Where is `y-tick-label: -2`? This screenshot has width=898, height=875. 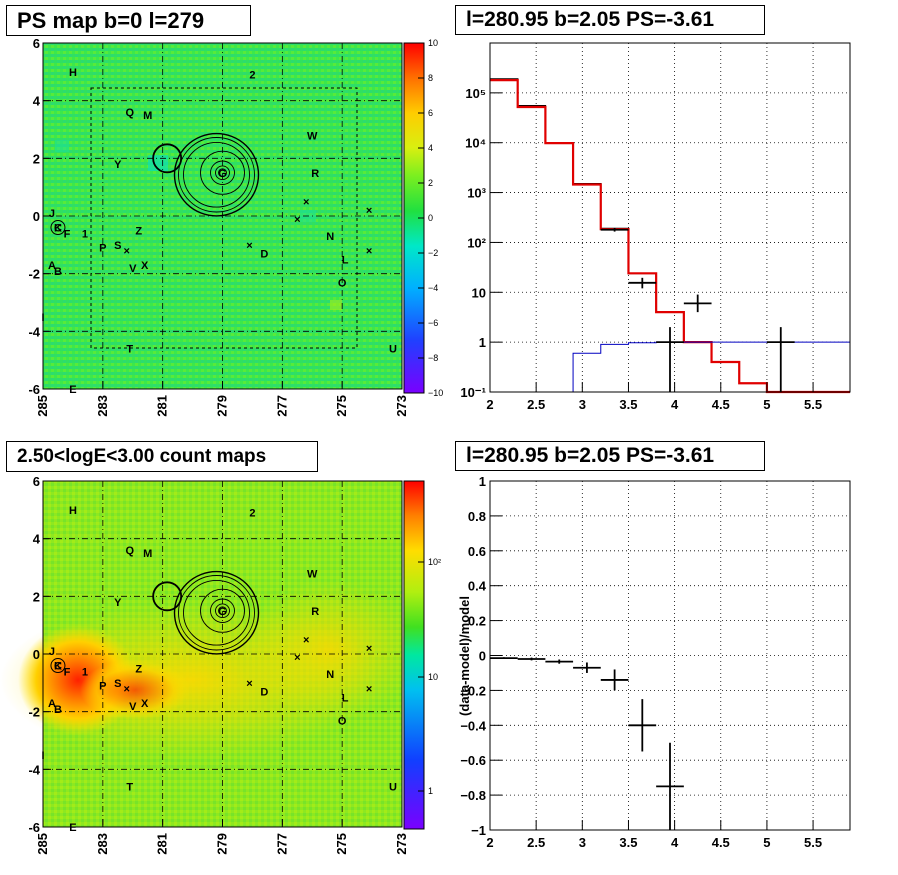
y-tick-label: -2 is located at coordinates (34, 712).